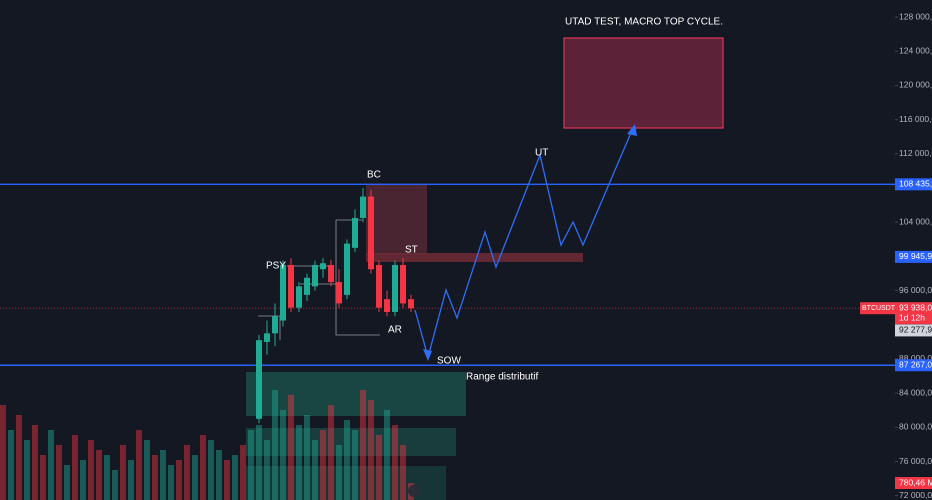  Describe the element at coordinates (414, 491) in the screenshot. I see `replay-button` at that location.